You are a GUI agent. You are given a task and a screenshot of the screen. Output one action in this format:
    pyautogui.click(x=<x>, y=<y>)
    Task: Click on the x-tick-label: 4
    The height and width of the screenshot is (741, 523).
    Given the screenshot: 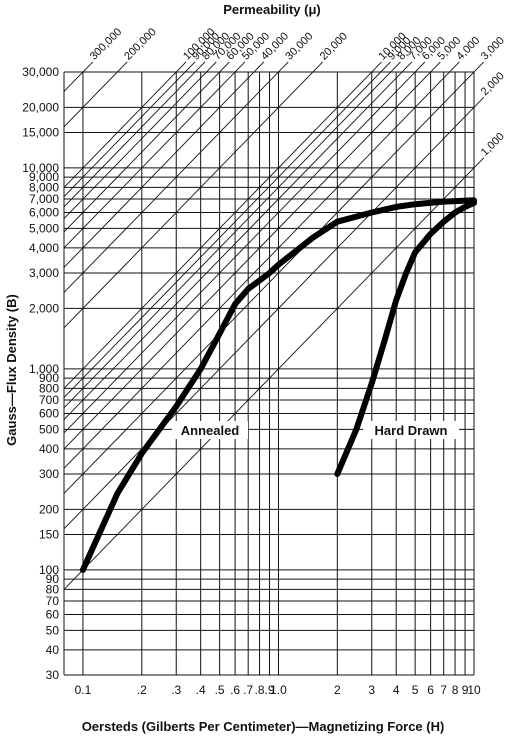 What is the action you would take?
    pyautogui.click(x=396, y=690)
    